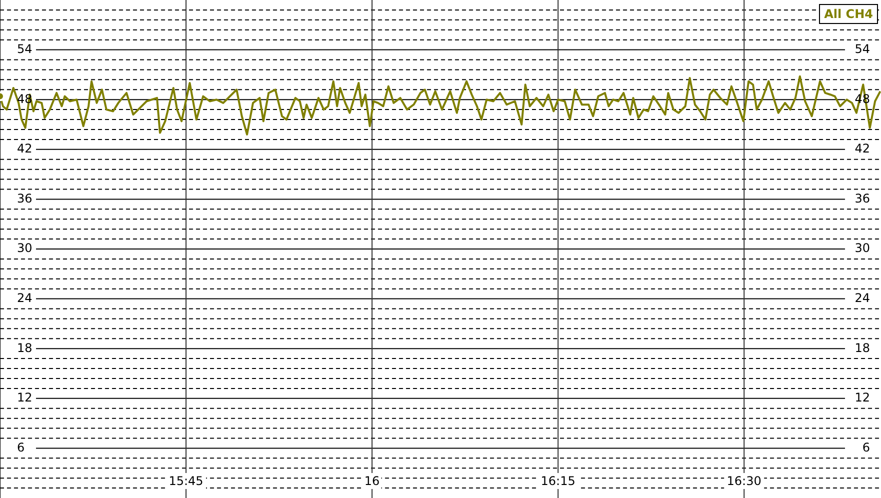 The image size is (881, 498). What do you see at coordinates (862, 298) in the screenshot?
I see `y2-tick-label: 24` at bounding box center [862, 298].